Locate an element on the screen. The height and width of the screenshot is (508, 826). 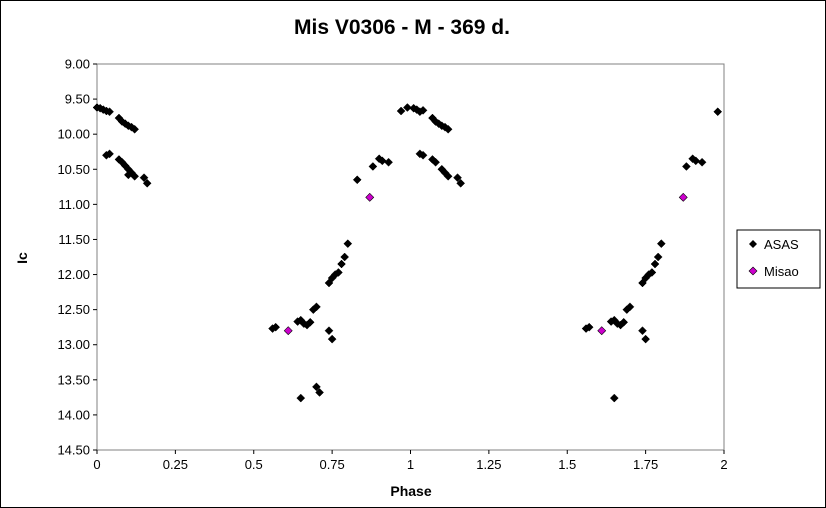
y-tick-label: 14.50 is located at coordinates (73, 450).